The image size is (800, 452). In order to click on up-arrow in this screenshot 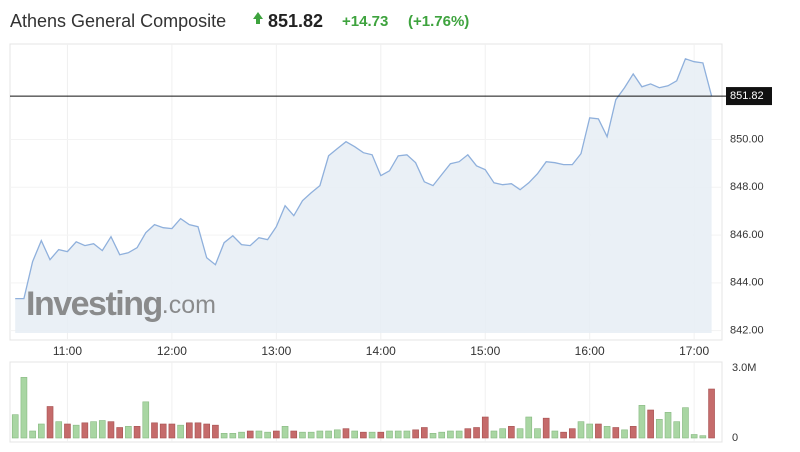, I will do `click(258, 18)`.